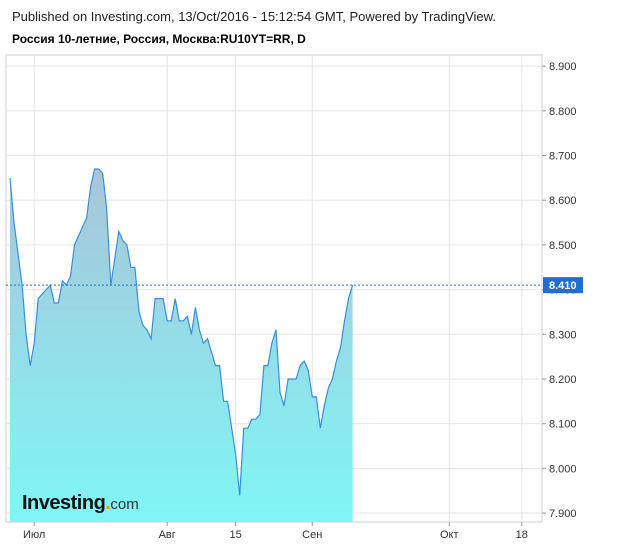 Image resolution: width=640 pixels, height=552 pixels. Describe the element at coordinates (312, 535) in the screenshot. I see `x-tick-label: Сен` at that location.